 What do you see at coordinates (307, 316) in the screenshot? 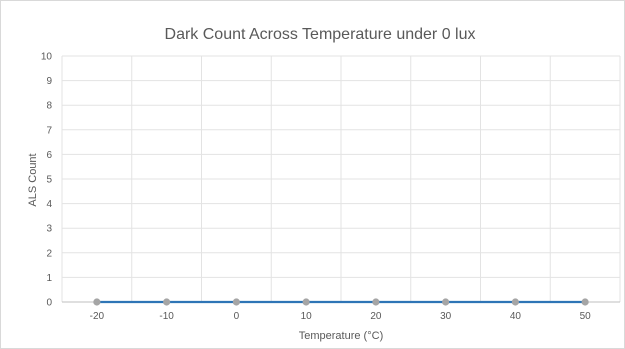
I see `x-tick-label: 10` at bounding box center [307, 316].